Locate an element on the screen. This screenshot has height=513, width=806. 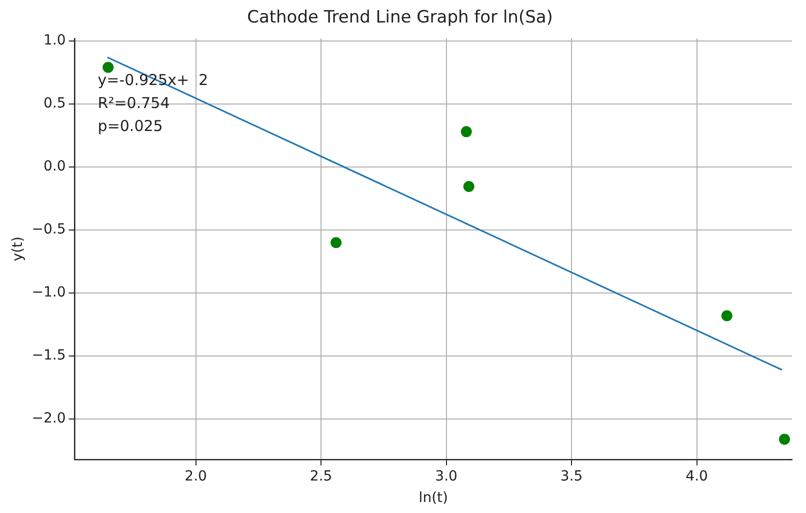
y-tick-label: −2.0 is located at coordinates (49, 418).